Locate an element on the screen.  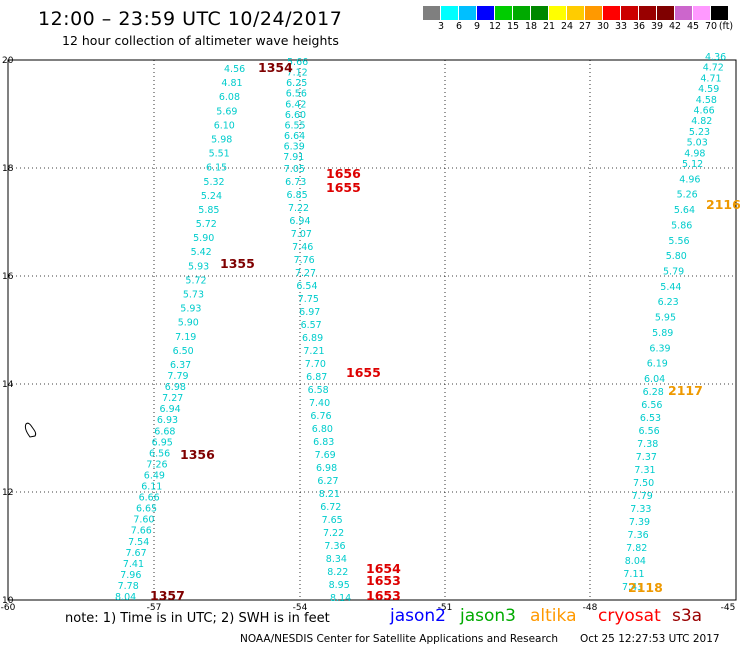
wave-height-value: 5.12 is located at coordinates (692, 164).